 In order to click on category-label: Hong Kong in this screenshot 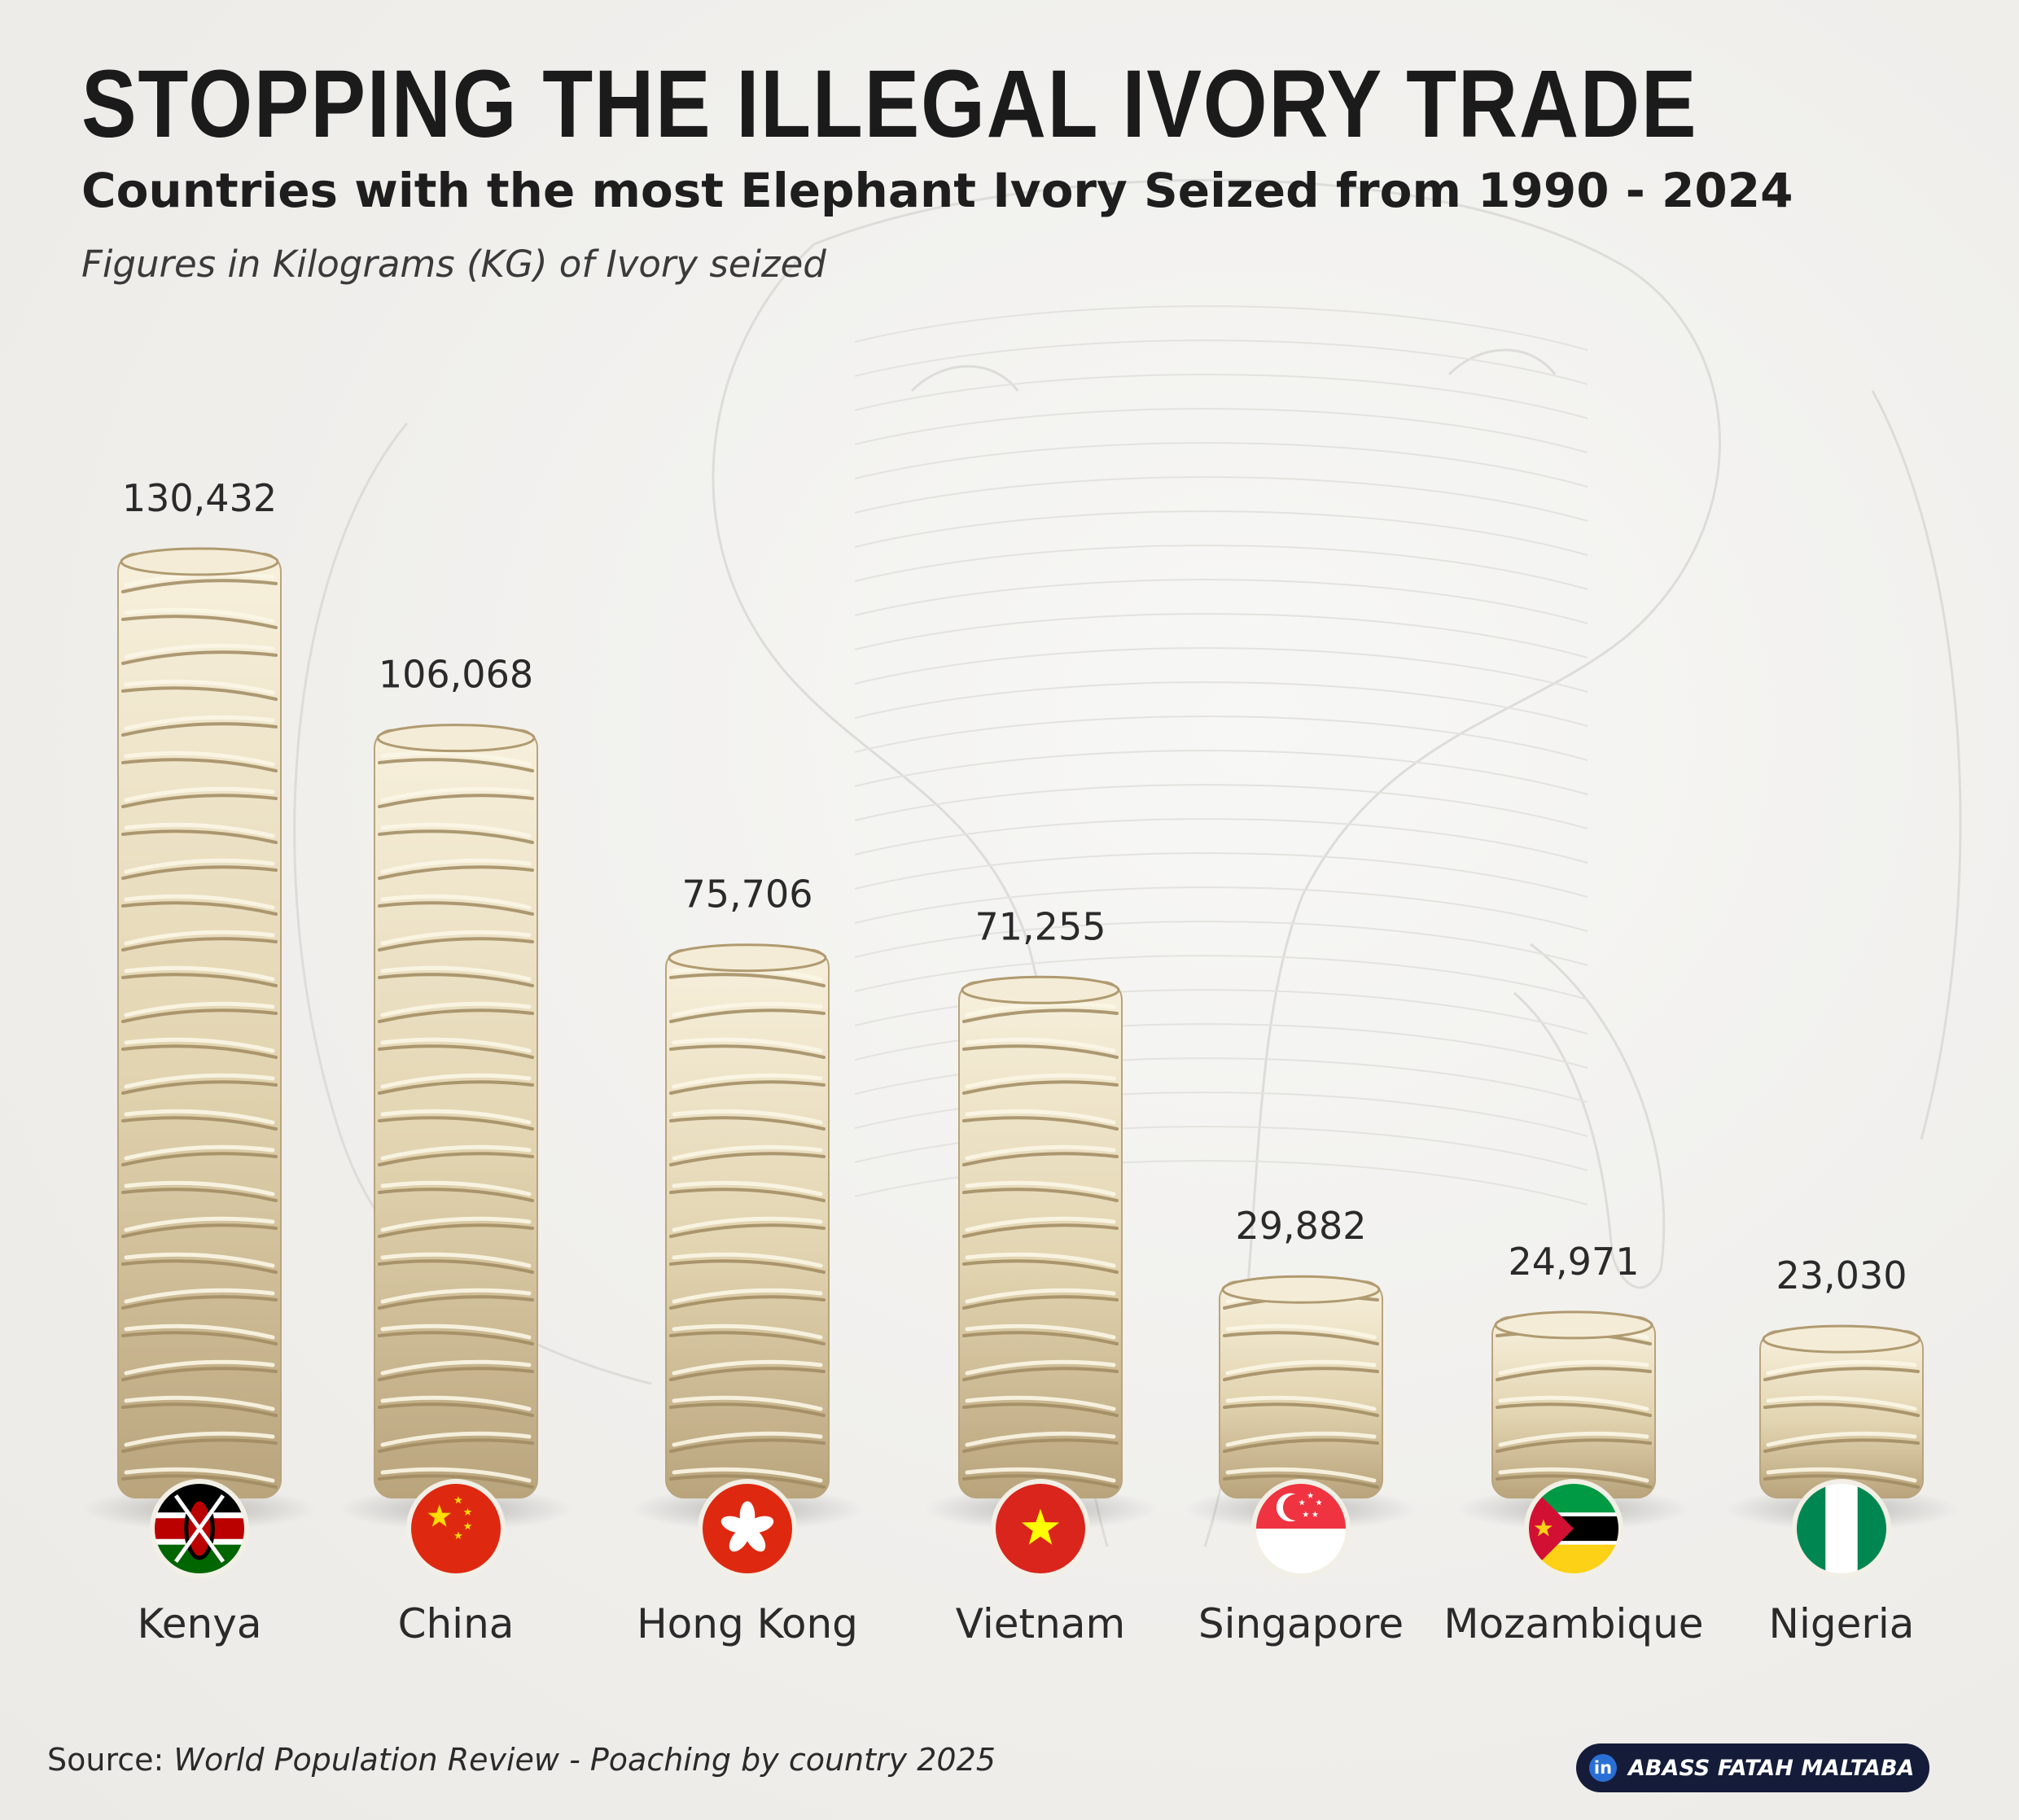, I will do `click(747, 1623)`.